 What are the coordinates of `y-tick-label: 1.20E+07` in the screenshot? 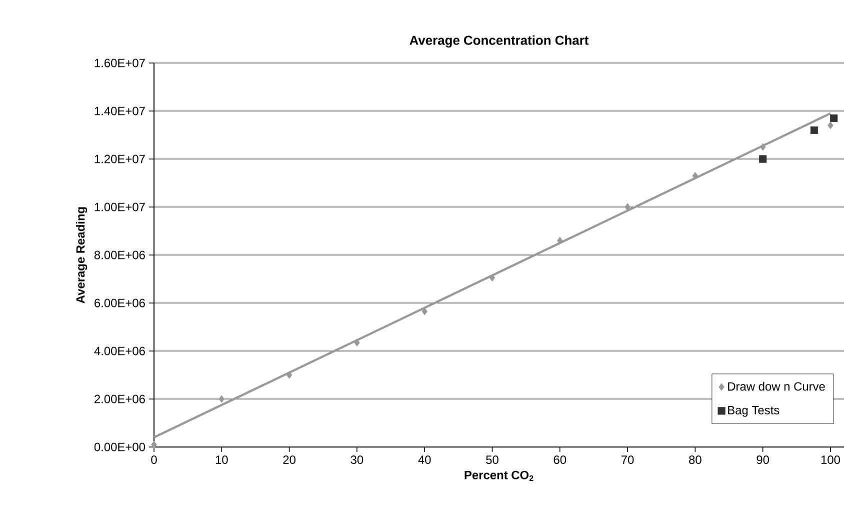 It's located at (119, 159).